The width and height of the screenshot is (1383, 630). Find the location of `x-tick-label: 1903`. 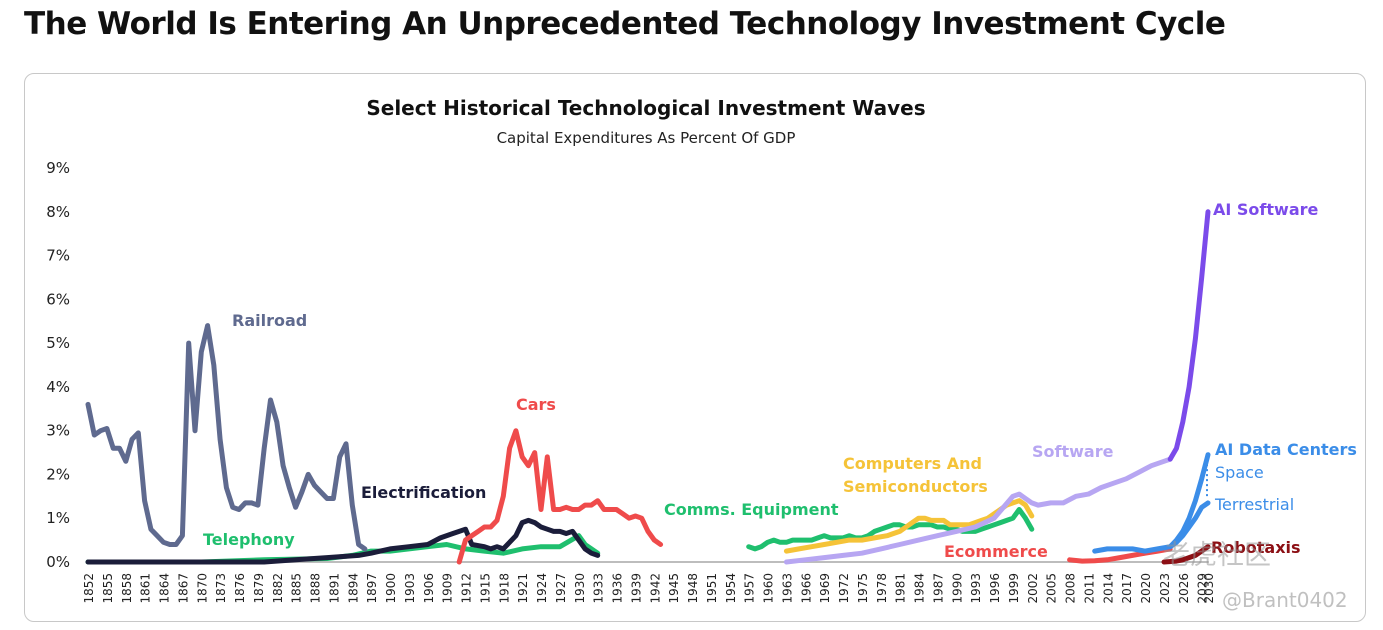

x-tick-label: 1903 is located at coordinates (410, 588).